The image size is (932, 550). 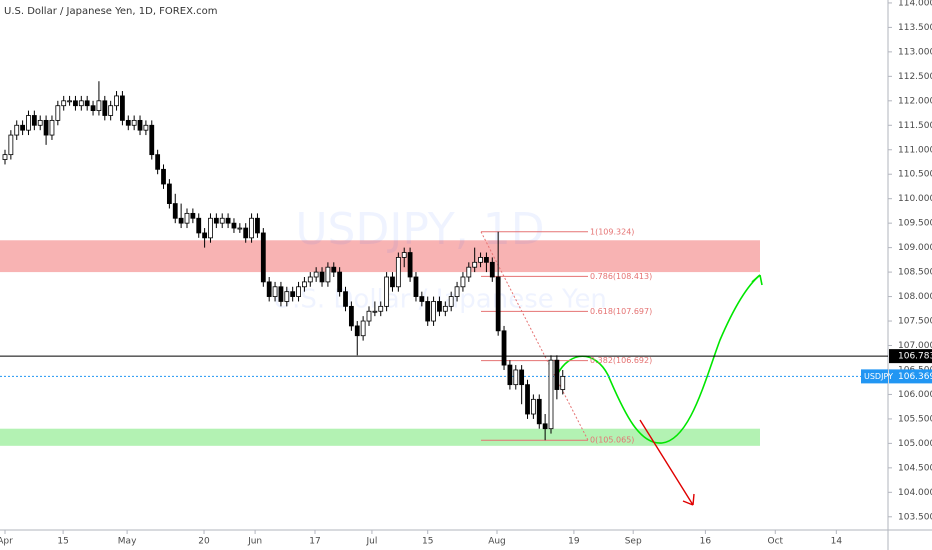 What do you see at coordinates (915, 444) in the screenshot?
I see `y-tick-label: 105.000` at bounding box center [915, 444].